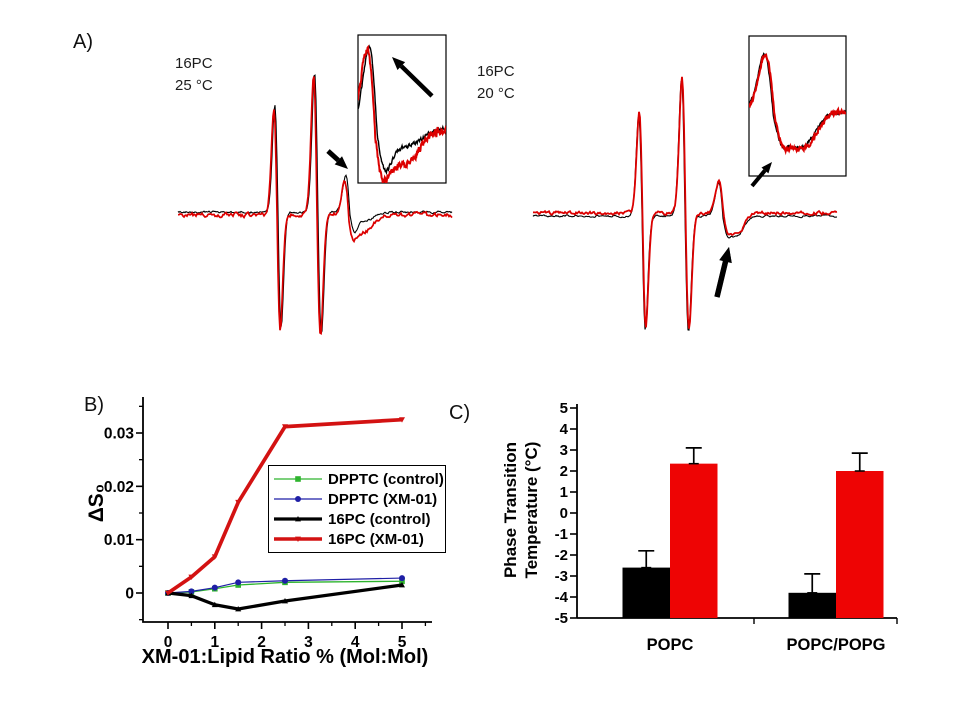  Describe the element at coordinates (812, 605) in the screenshot. I see `bar-control-POPC/POPG` at that location.